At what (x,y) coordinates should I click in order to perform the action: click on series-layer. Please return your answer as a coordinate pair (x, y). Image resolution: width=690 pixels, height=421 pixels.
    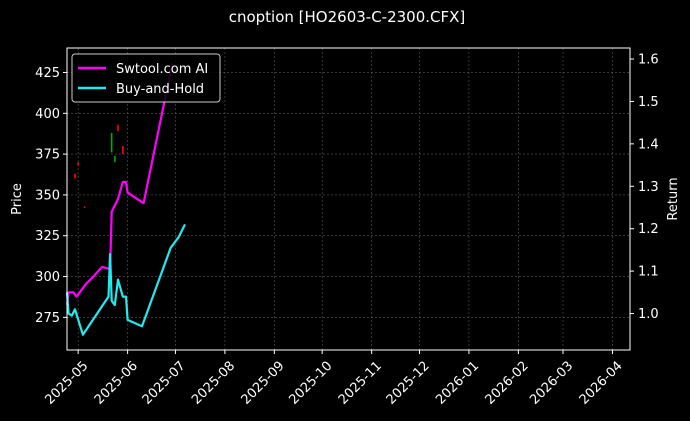
    Looking at the image, I should click on (125, 199).